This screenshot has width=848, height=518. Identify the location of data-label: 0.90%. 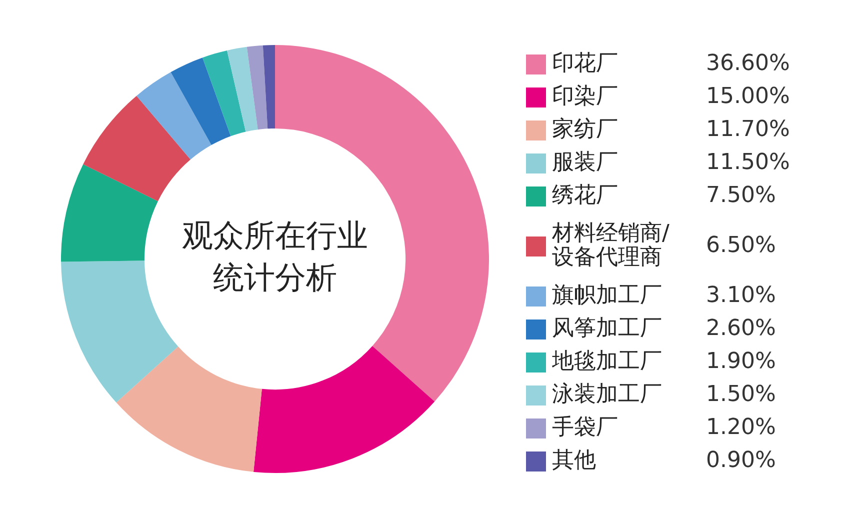
(741, 461).